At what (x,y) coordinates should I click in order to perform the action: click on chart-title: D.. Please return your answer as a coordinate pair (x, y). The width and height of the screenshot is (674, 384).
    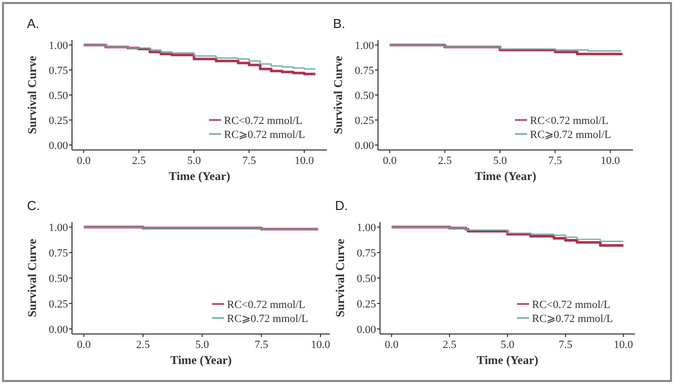
    Looking at the image, I should click on (341, 205).